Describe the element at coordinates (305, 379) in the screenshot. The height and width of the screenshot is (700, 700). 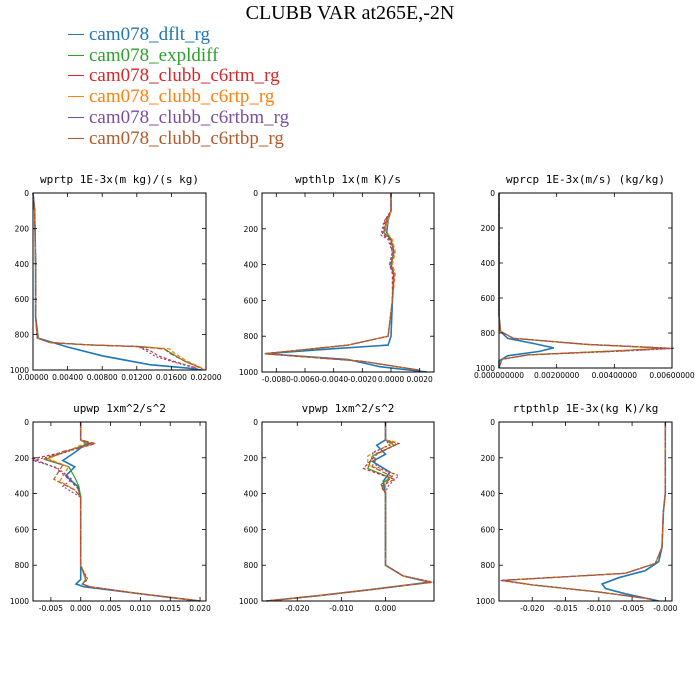
I see `x-tick-label: -0.0060` at that location.